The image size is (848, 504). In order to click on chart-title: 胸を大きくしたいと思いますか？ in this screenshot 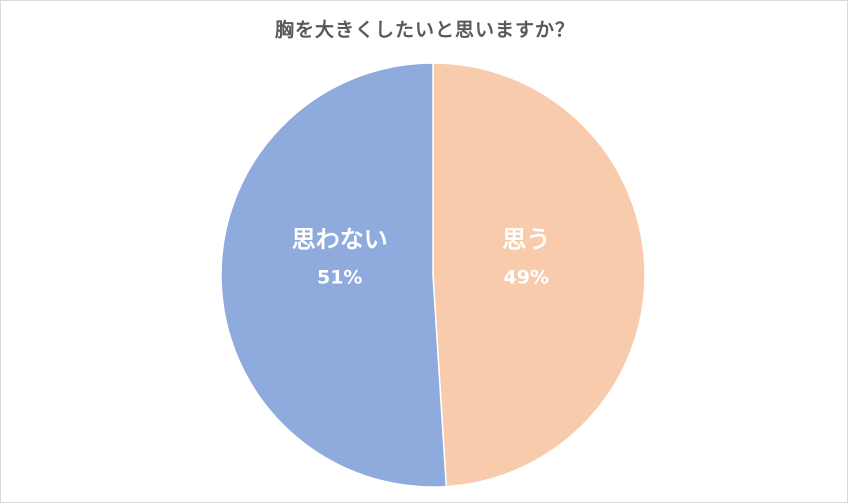, I will do `click(424, 30)`.